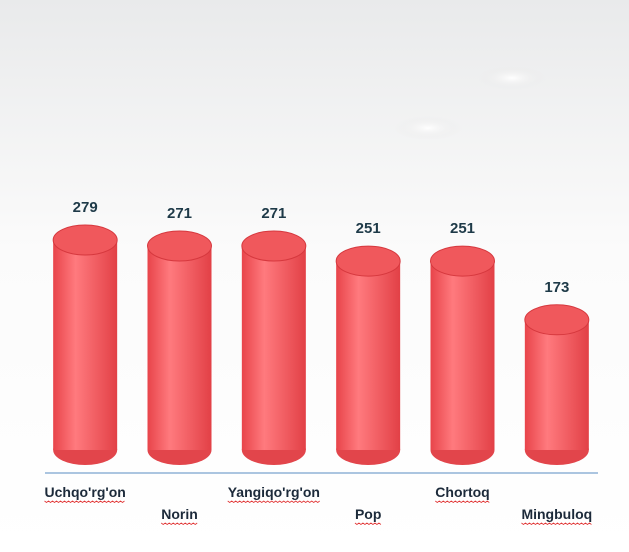 This screenshot has width=629, height=552. What do you see at coordinates (556, 287) in the screenshot?
I see `value-label: 173` at bounding box center [556, 287].